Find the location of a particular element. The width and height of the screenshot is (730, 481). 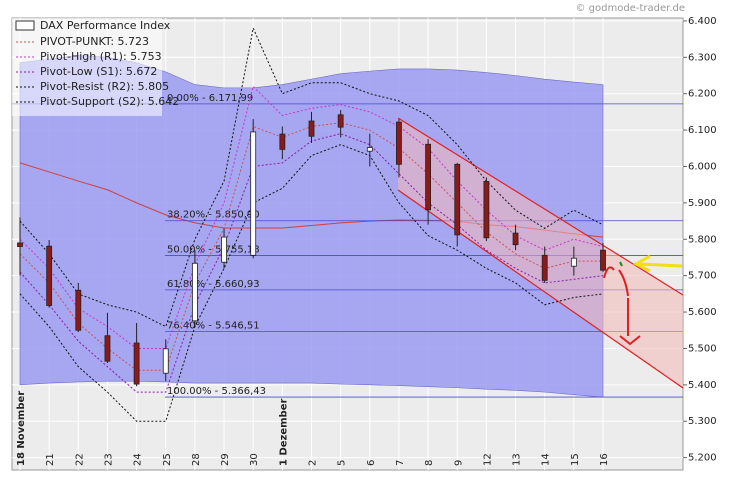

legend-label: Pivot-Resist (R2): 5.805 is located at coordinates (104, 86).